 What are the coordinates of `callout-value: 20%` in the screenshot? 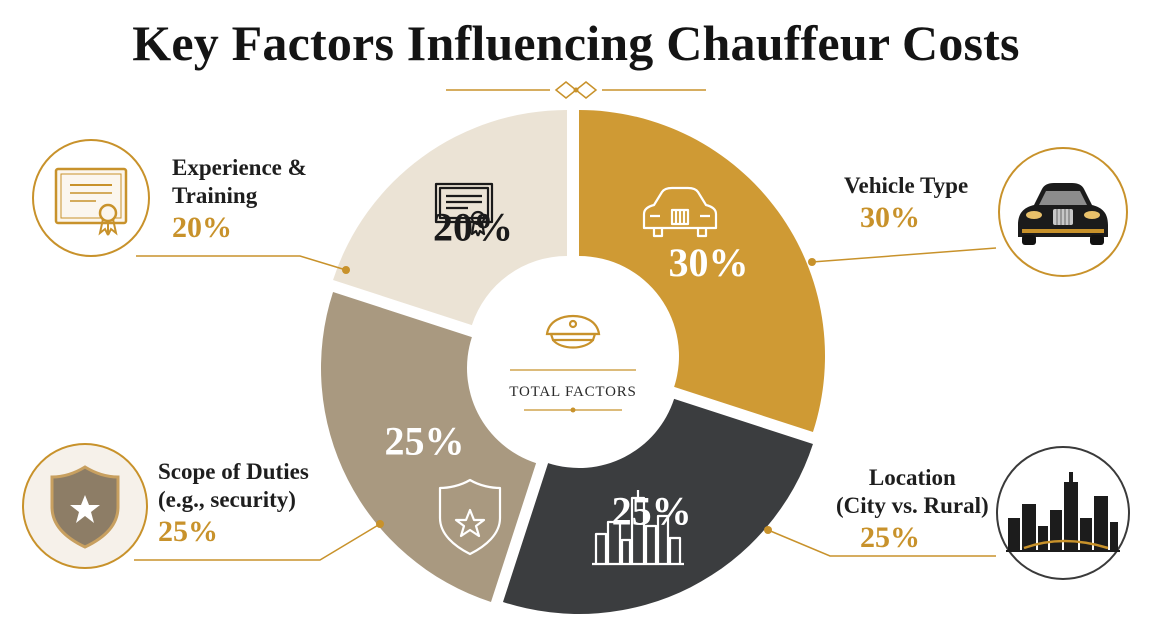 It's located at (202, 227).